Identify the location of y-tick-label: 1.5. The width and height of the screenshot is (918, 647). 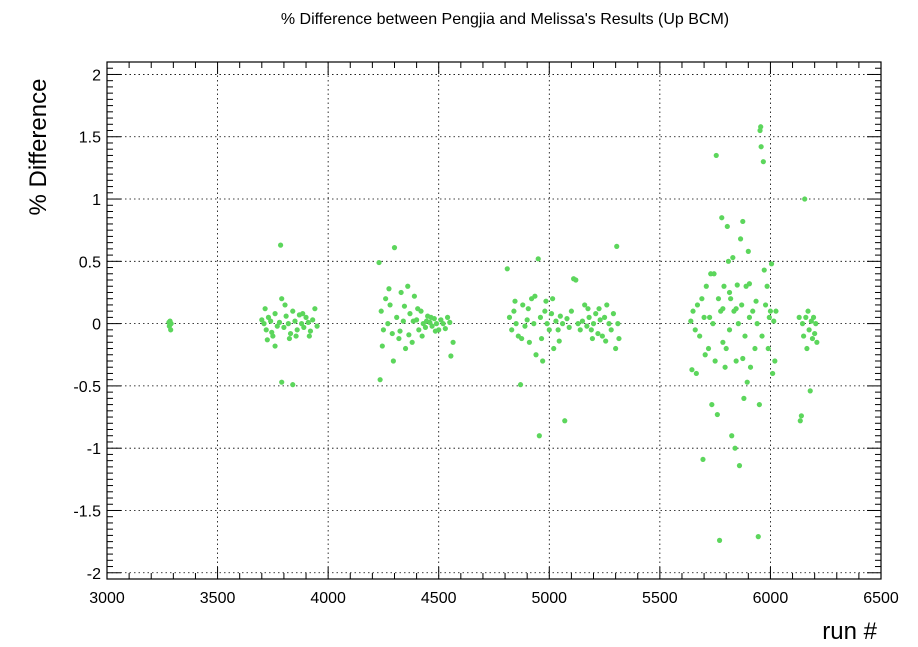
(90, 138).